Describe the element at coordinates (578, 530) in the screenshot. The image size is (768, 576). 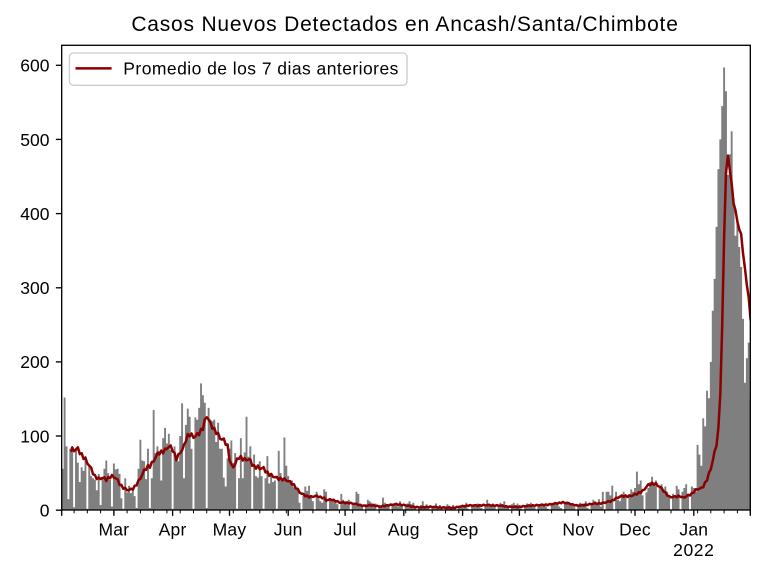
I see `svg-text: Nov` at that location.